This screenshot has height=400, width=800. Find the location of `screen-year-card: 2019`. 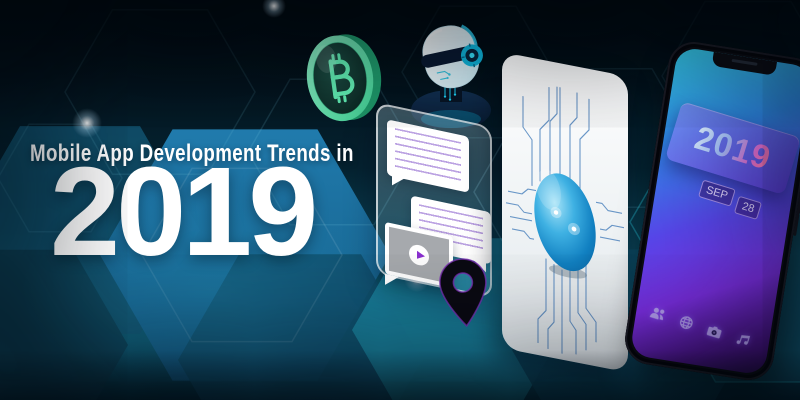

screen-year-card: 2019 is located at coordinates (732, 148).